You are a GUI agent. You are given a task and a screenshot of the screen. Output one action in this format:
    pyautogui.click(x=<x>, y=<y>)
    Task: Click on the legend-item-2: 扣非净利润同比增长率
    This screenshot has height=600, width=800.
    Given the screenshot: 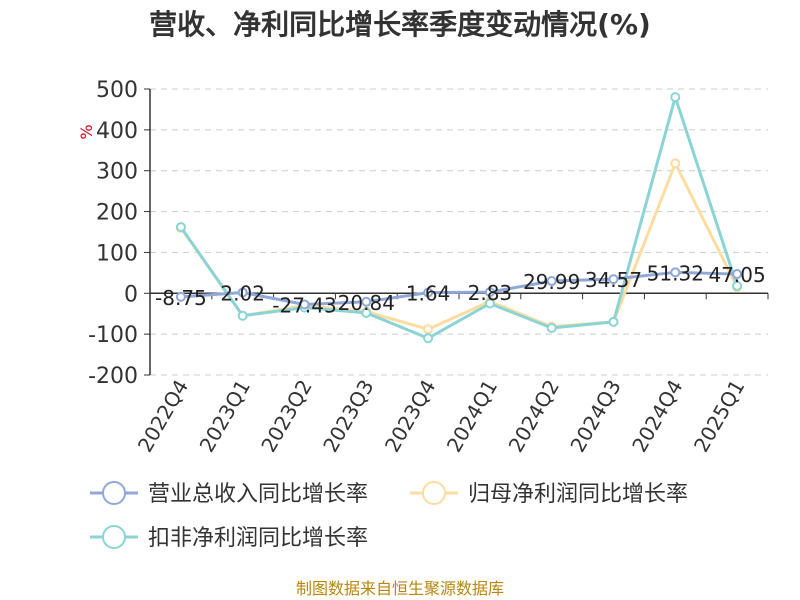 What is the action you would take?
    pyautogui.click(x=229, y=538)
    